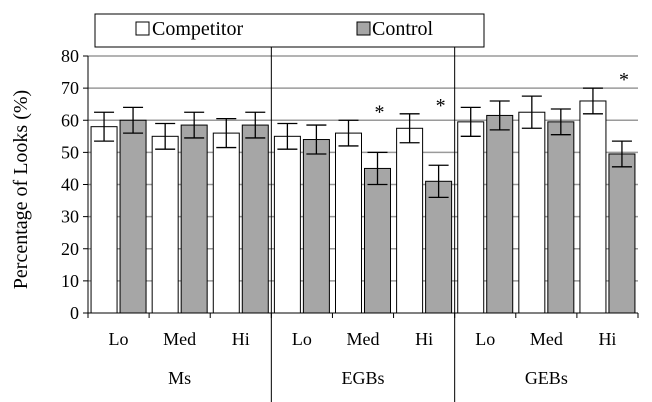 This screenshot has width=652, height=402. What do you see at coordinates (70, 56) in the screenshot?
I see `y-tick-label: 80` at bounding box center [70, 56].